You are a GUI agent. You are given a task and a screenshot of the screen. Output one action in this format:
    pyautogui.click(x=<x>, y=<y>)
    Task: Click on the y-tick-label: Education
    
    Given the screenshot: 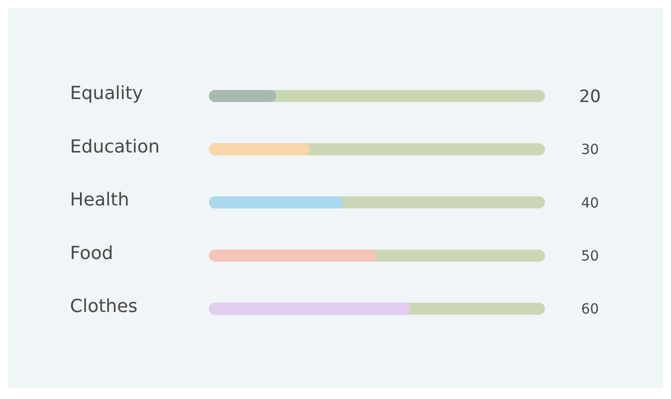 What is the action you would take?
    pyautogui.click(x=115, y=147)
    